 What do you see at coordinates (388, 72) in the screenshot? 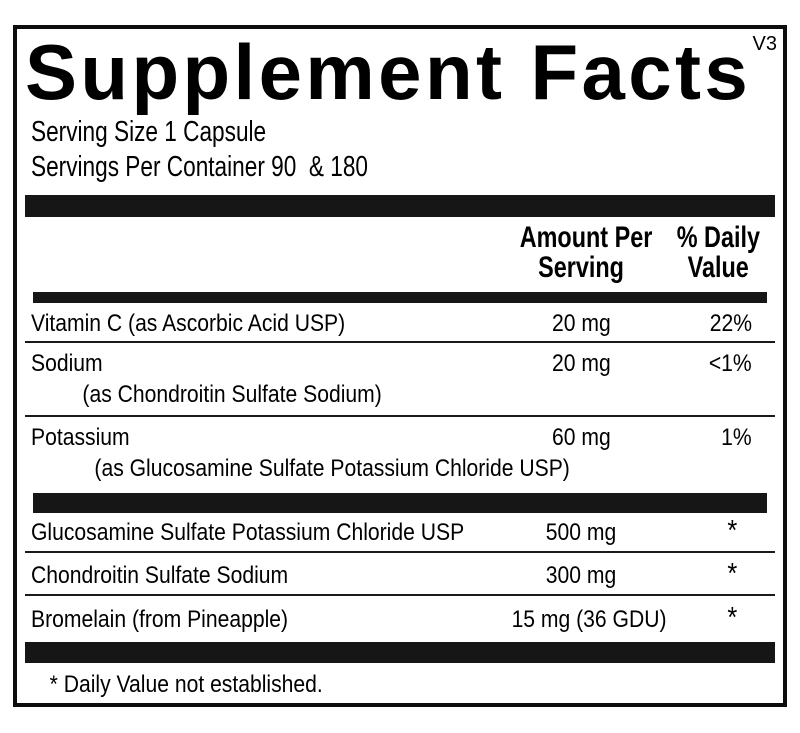
I see `panel-title: Supplement Facts` at bounding box center [388, 72].